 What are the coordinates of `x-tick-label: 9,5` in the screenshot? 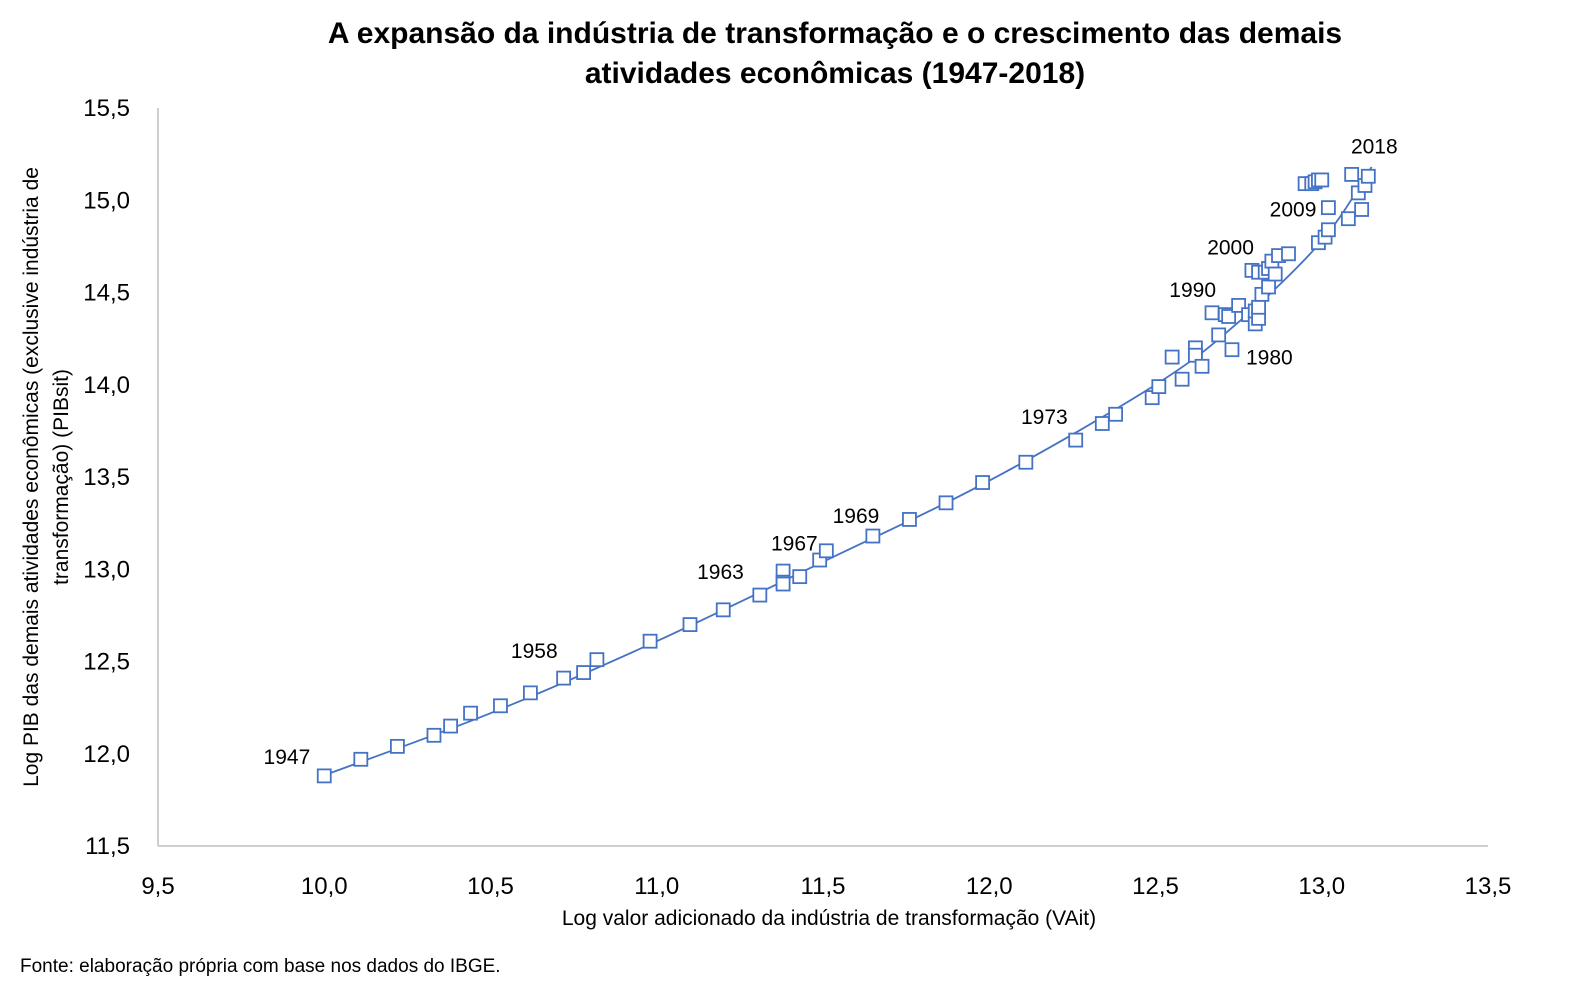 It's located at (157, 886).